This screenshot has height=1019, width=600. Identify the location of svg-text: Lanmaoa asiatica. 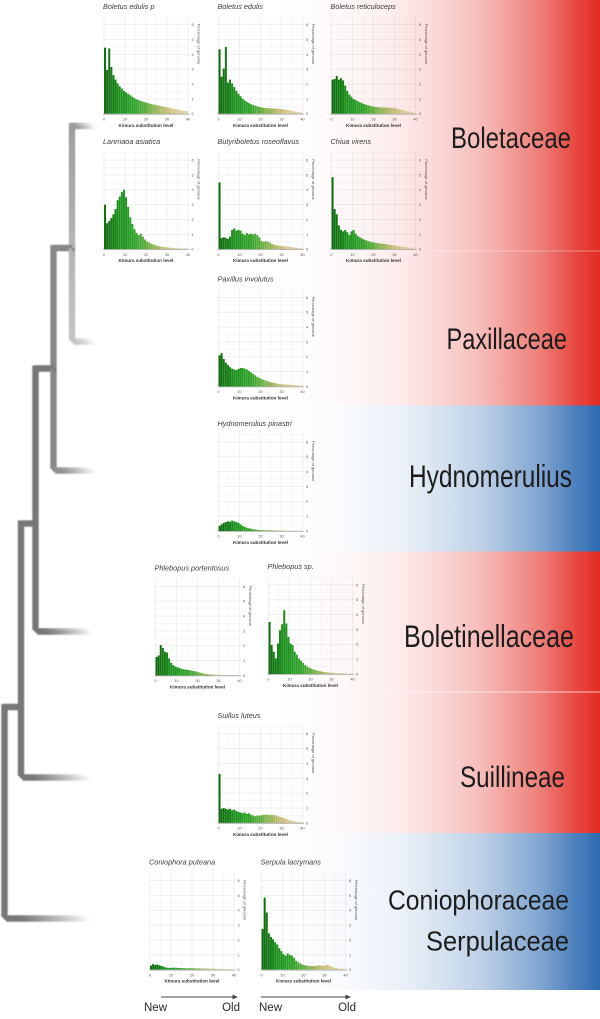
(131, 141).